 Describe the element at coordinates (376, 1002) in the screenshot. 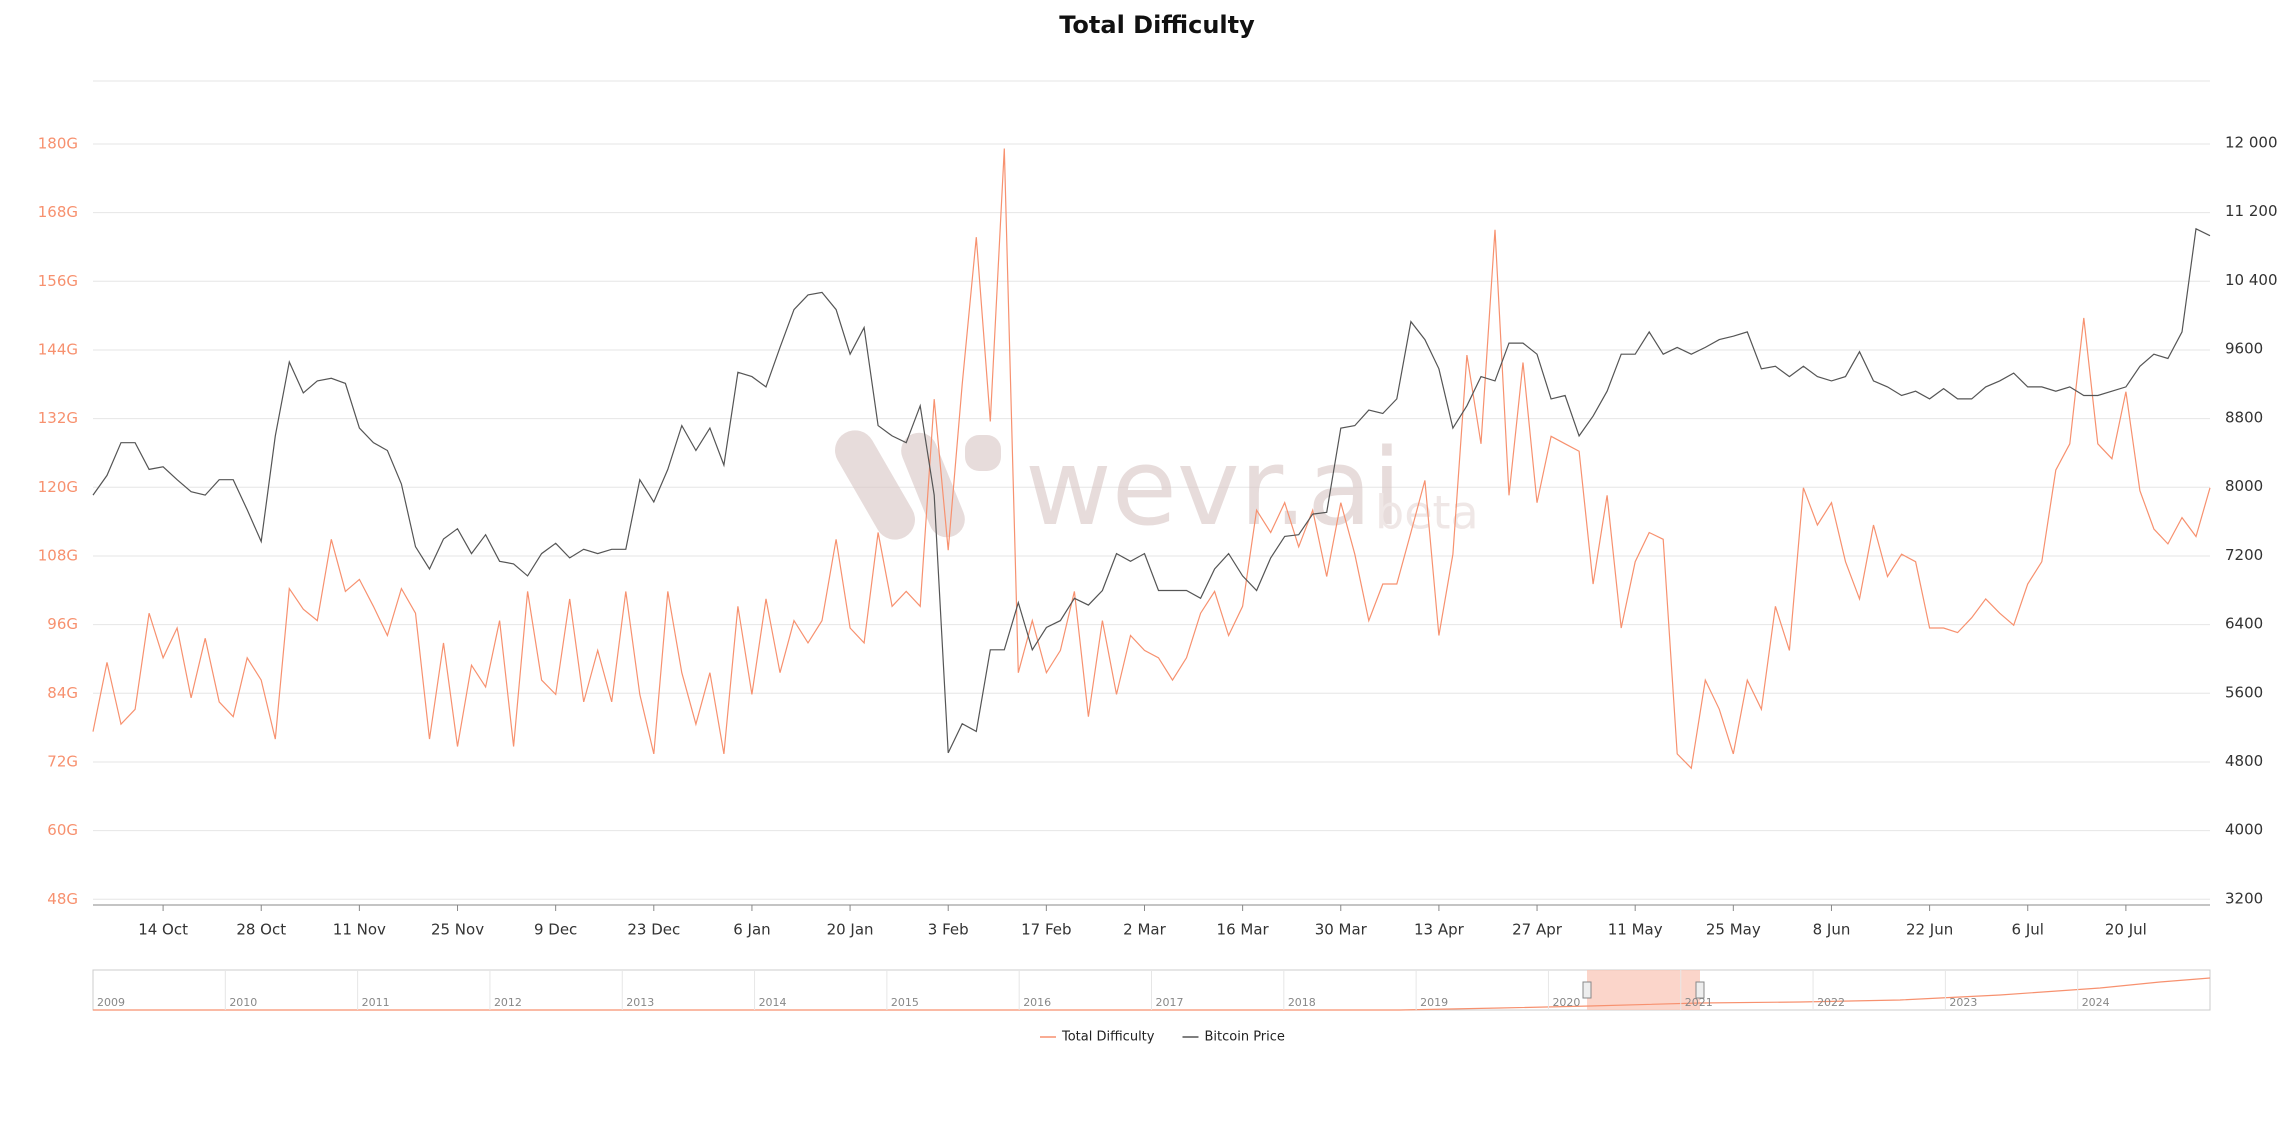

I see `navigator-year: 2011` at that location.